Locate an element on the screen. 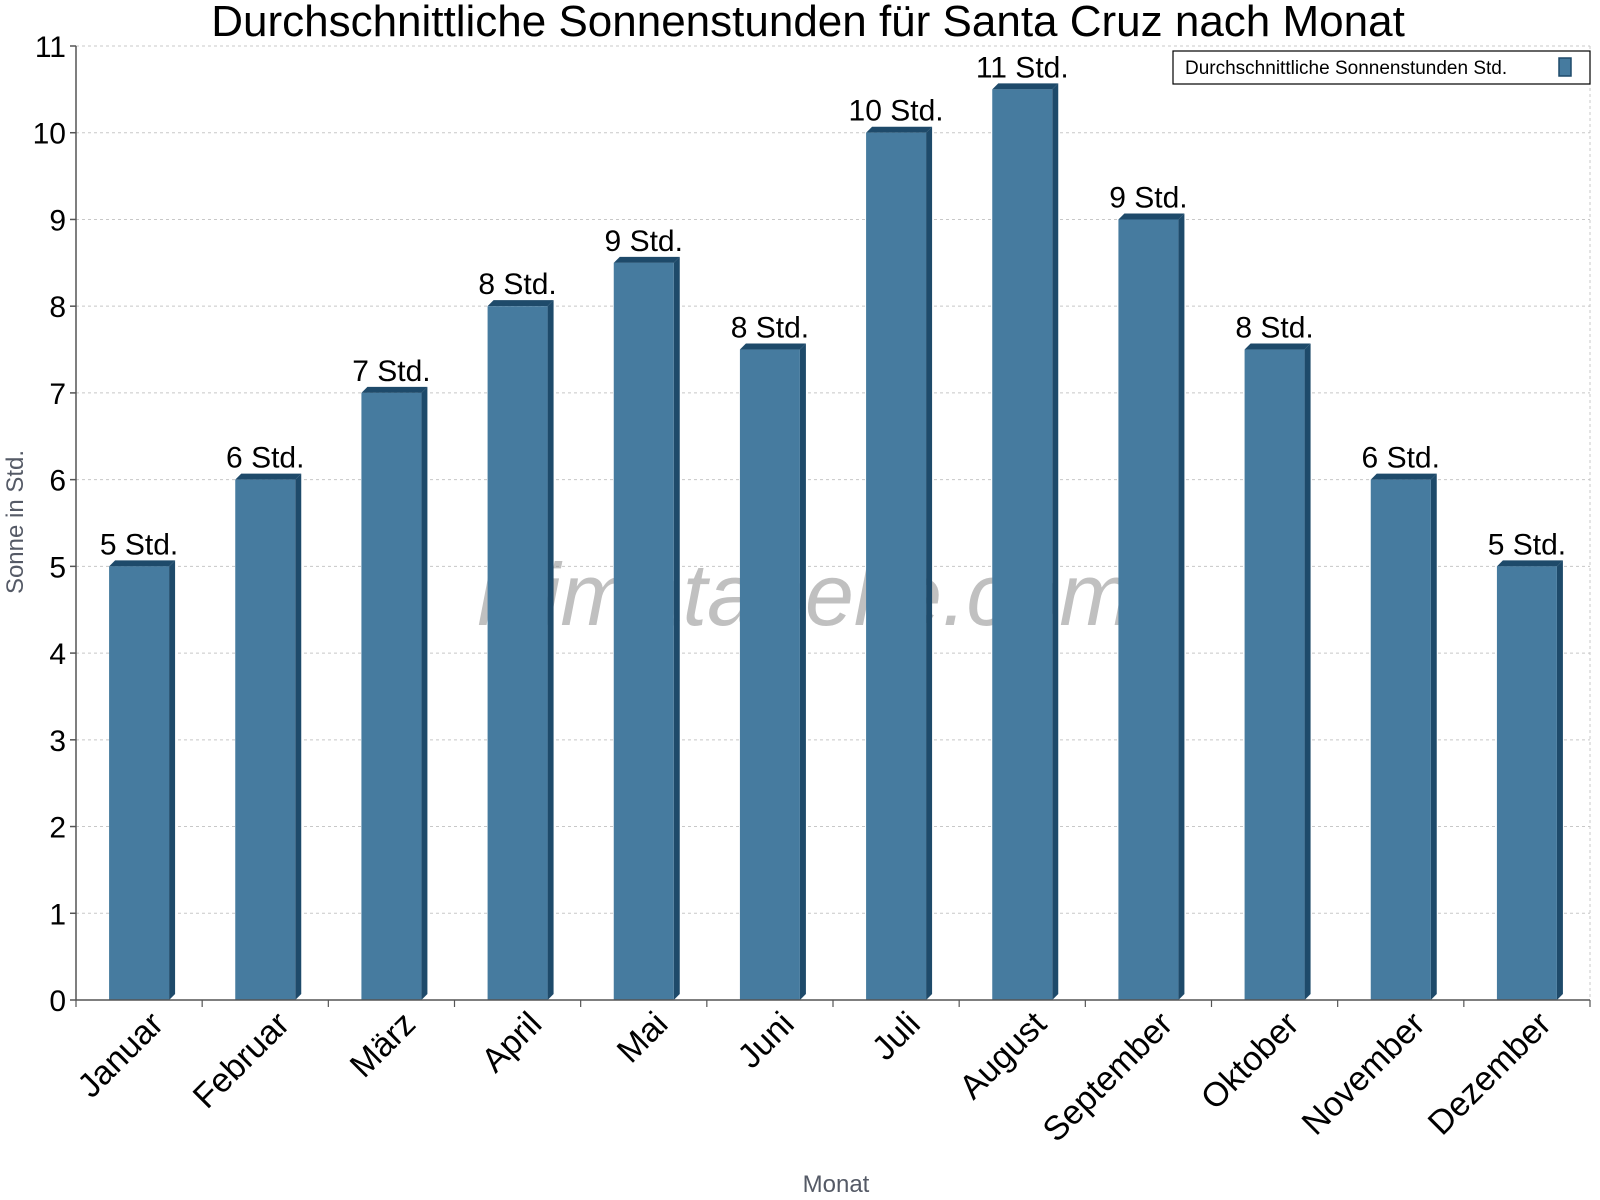 The image size is (1600, 1200). bar-august is located at coordinates (1025, 541).